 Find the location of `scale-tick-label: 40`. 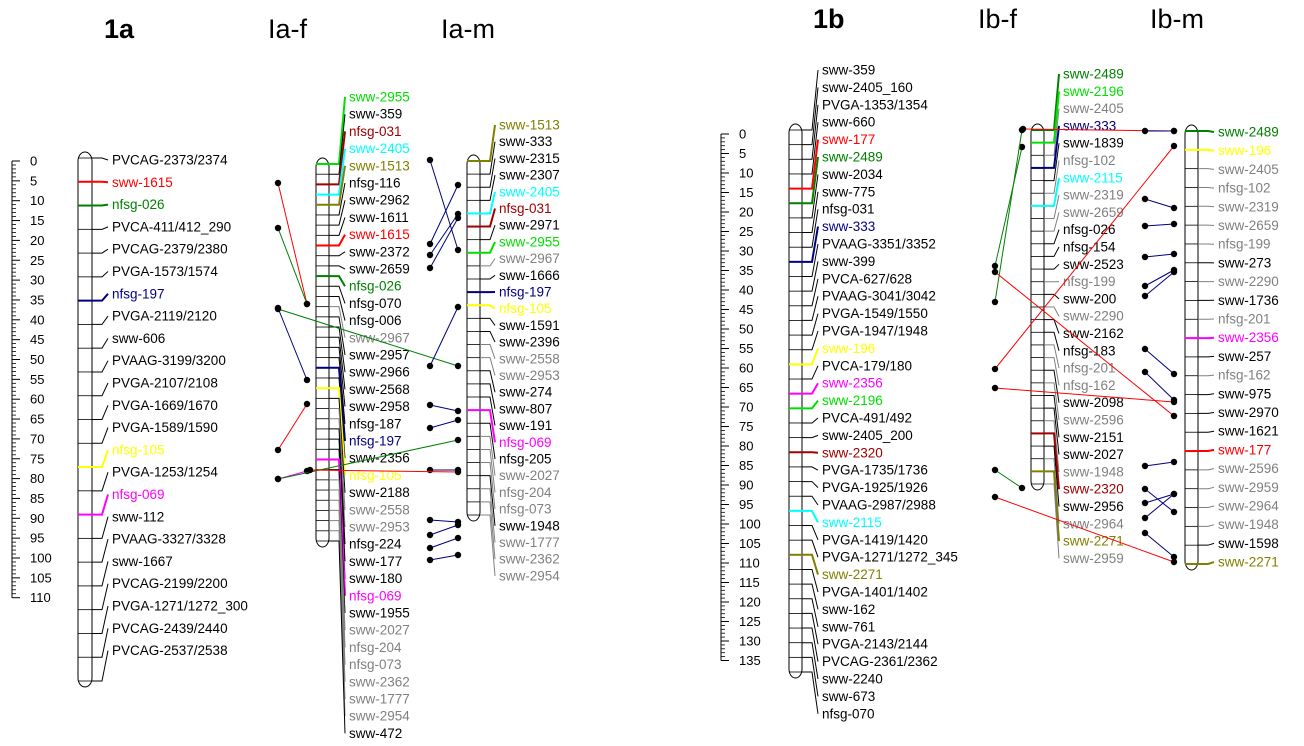

scale-tick-label: 40 is located at coordinates (37, 319).